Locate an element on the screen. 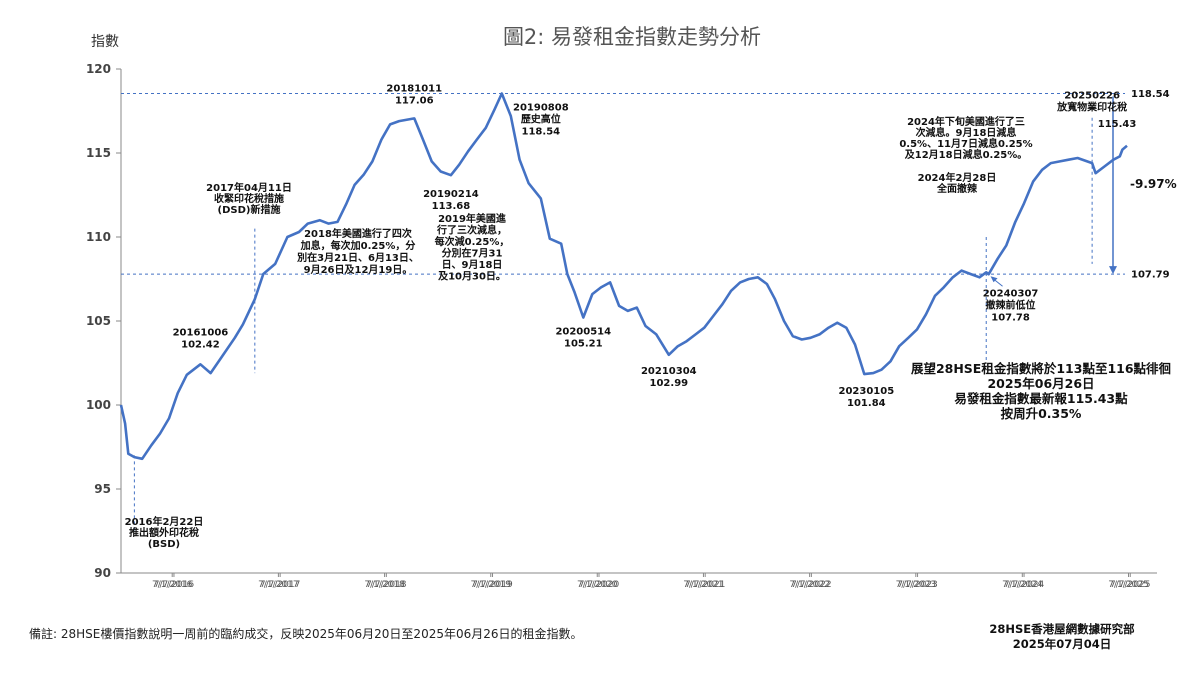  x-tick-label: 7/7/2022 is located at coordinates (811, 585).